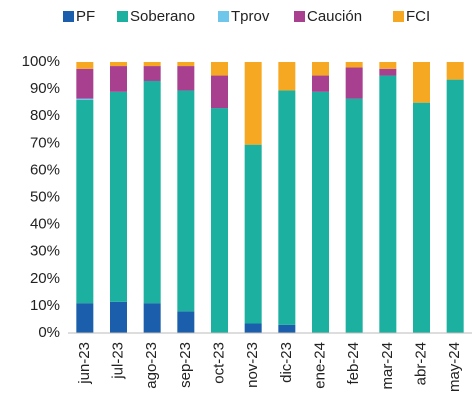  What do you see at coordinates (353, 363) in the screenshot?
I see `x-tick-label: feb-24` at bounding box center [353, 363].